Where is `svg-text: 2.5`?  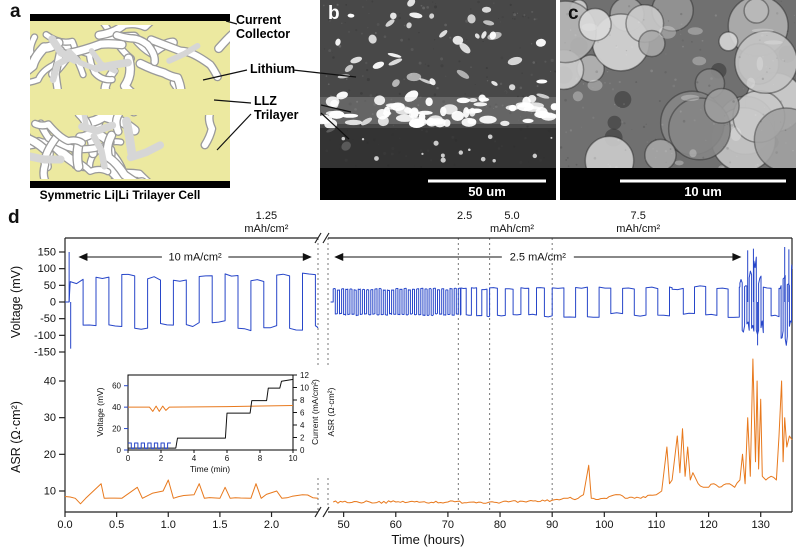 svg-text: 2.5 is located at coordinates (464, 216).